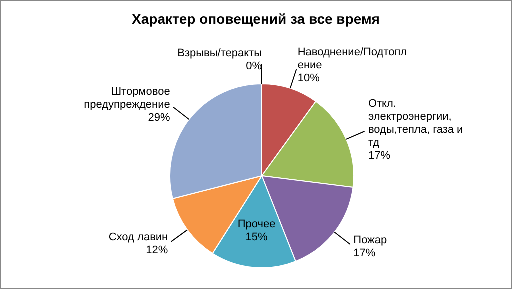 The image size is (512, 289). I want to click on slice-label: Наводнение/Подтопление, so click(353, 59).